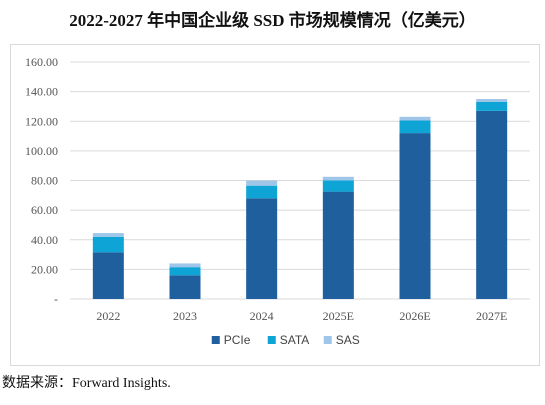 Image resolution: width=545 pixels, height=405 pixels. Describe the element at coordinates (185, 316) in the screenshot. I see `x-tick-label: 2023` at that location.